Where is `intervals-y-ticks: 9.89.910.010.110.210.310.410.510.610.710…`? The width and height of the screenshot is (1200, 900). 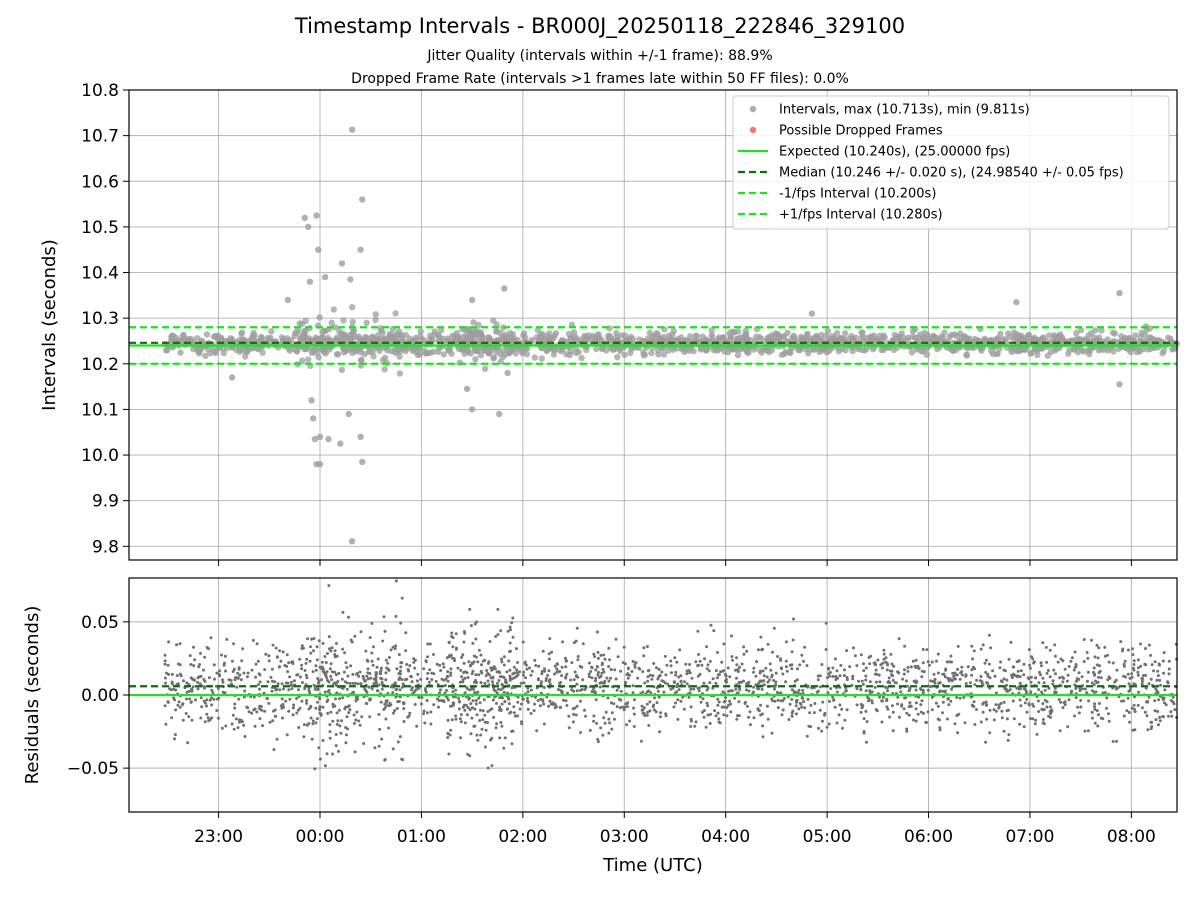
intervals-y-ticks: 9.89.910.010.110.210.310.410.510.610.710… is located at coordinates (105, 319).